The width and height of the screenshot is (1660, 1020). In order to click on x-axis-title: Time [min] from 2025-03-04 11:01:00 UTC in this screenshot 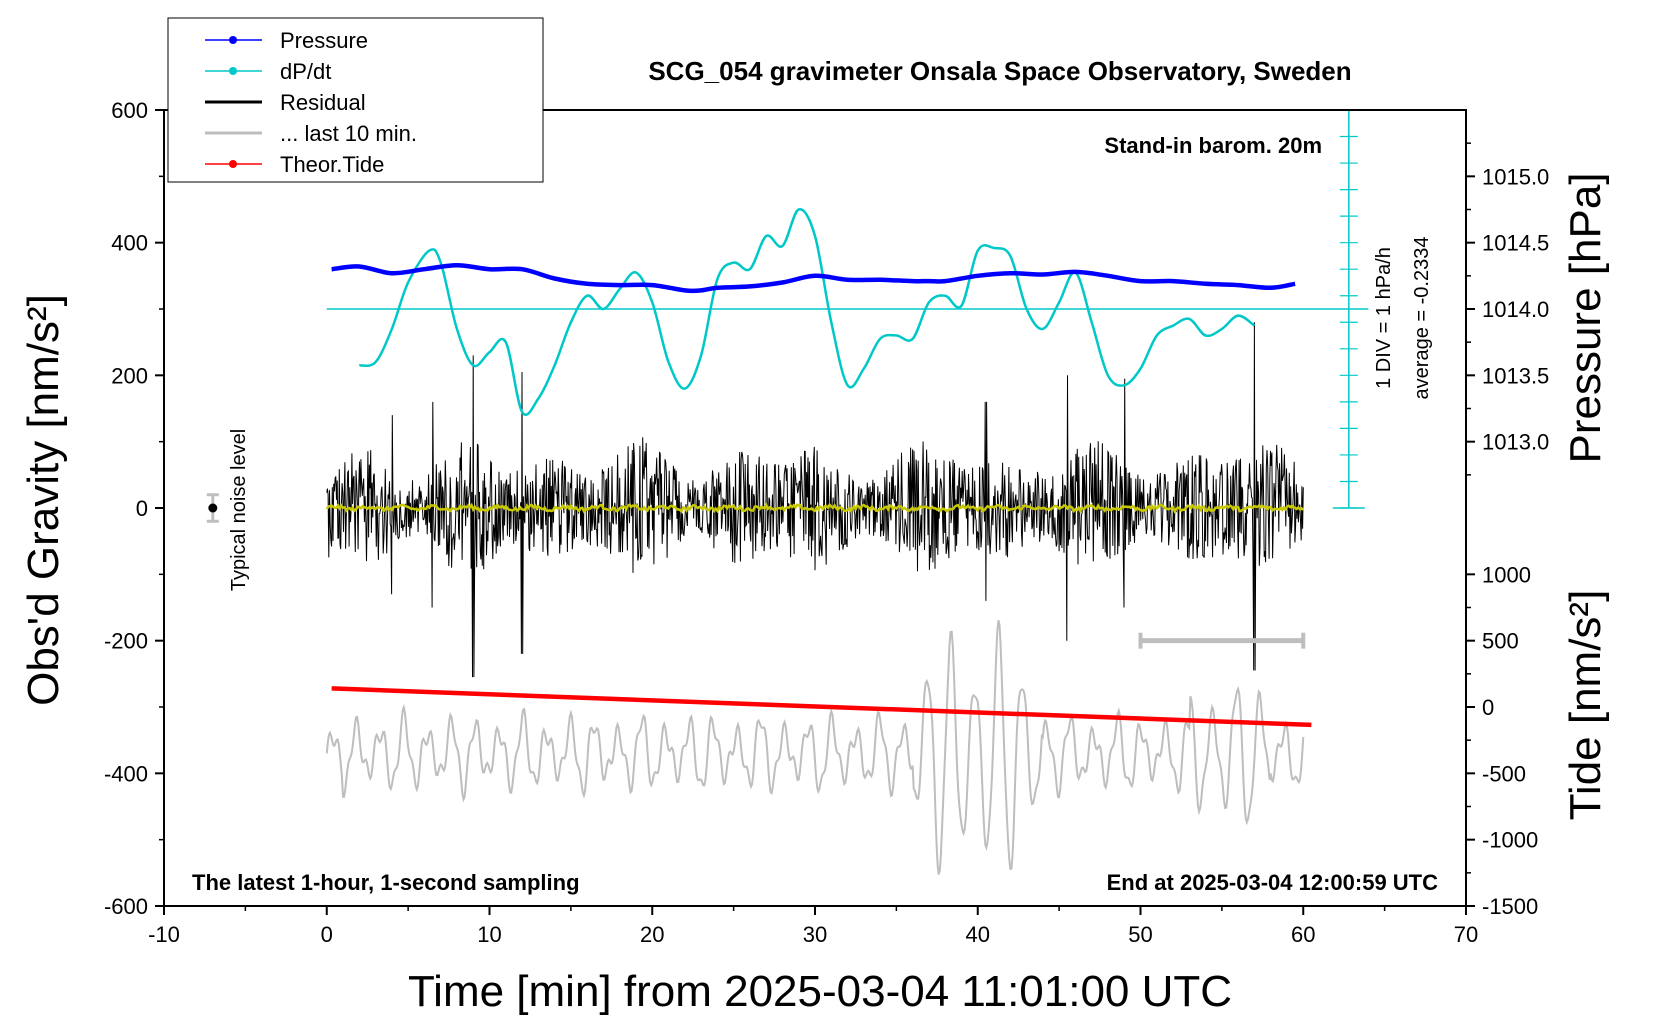, I will do `click(820, 991)`.